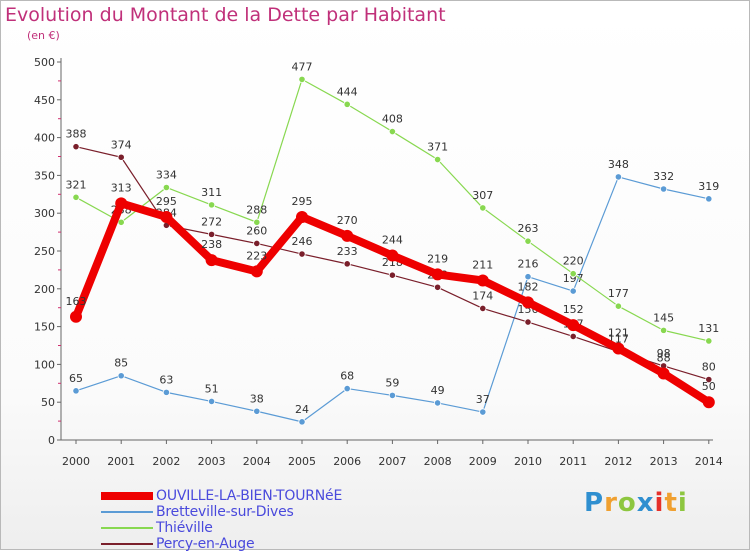  What do you see at coordinates (438, 390) in the screenshot?
I see `data-label: 49` at bounding box center [438, 390].